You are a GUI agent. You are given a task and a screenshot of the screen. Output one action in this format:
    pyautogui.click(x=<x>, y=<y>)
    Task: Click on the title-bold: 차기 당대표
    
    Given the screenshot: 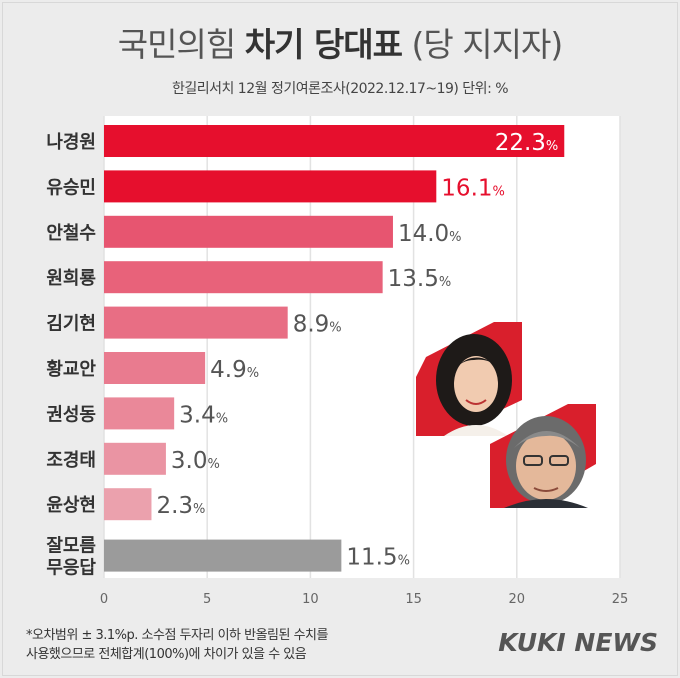 What is the action you would take?
    pyautogui.click(x=323, y=44)
    